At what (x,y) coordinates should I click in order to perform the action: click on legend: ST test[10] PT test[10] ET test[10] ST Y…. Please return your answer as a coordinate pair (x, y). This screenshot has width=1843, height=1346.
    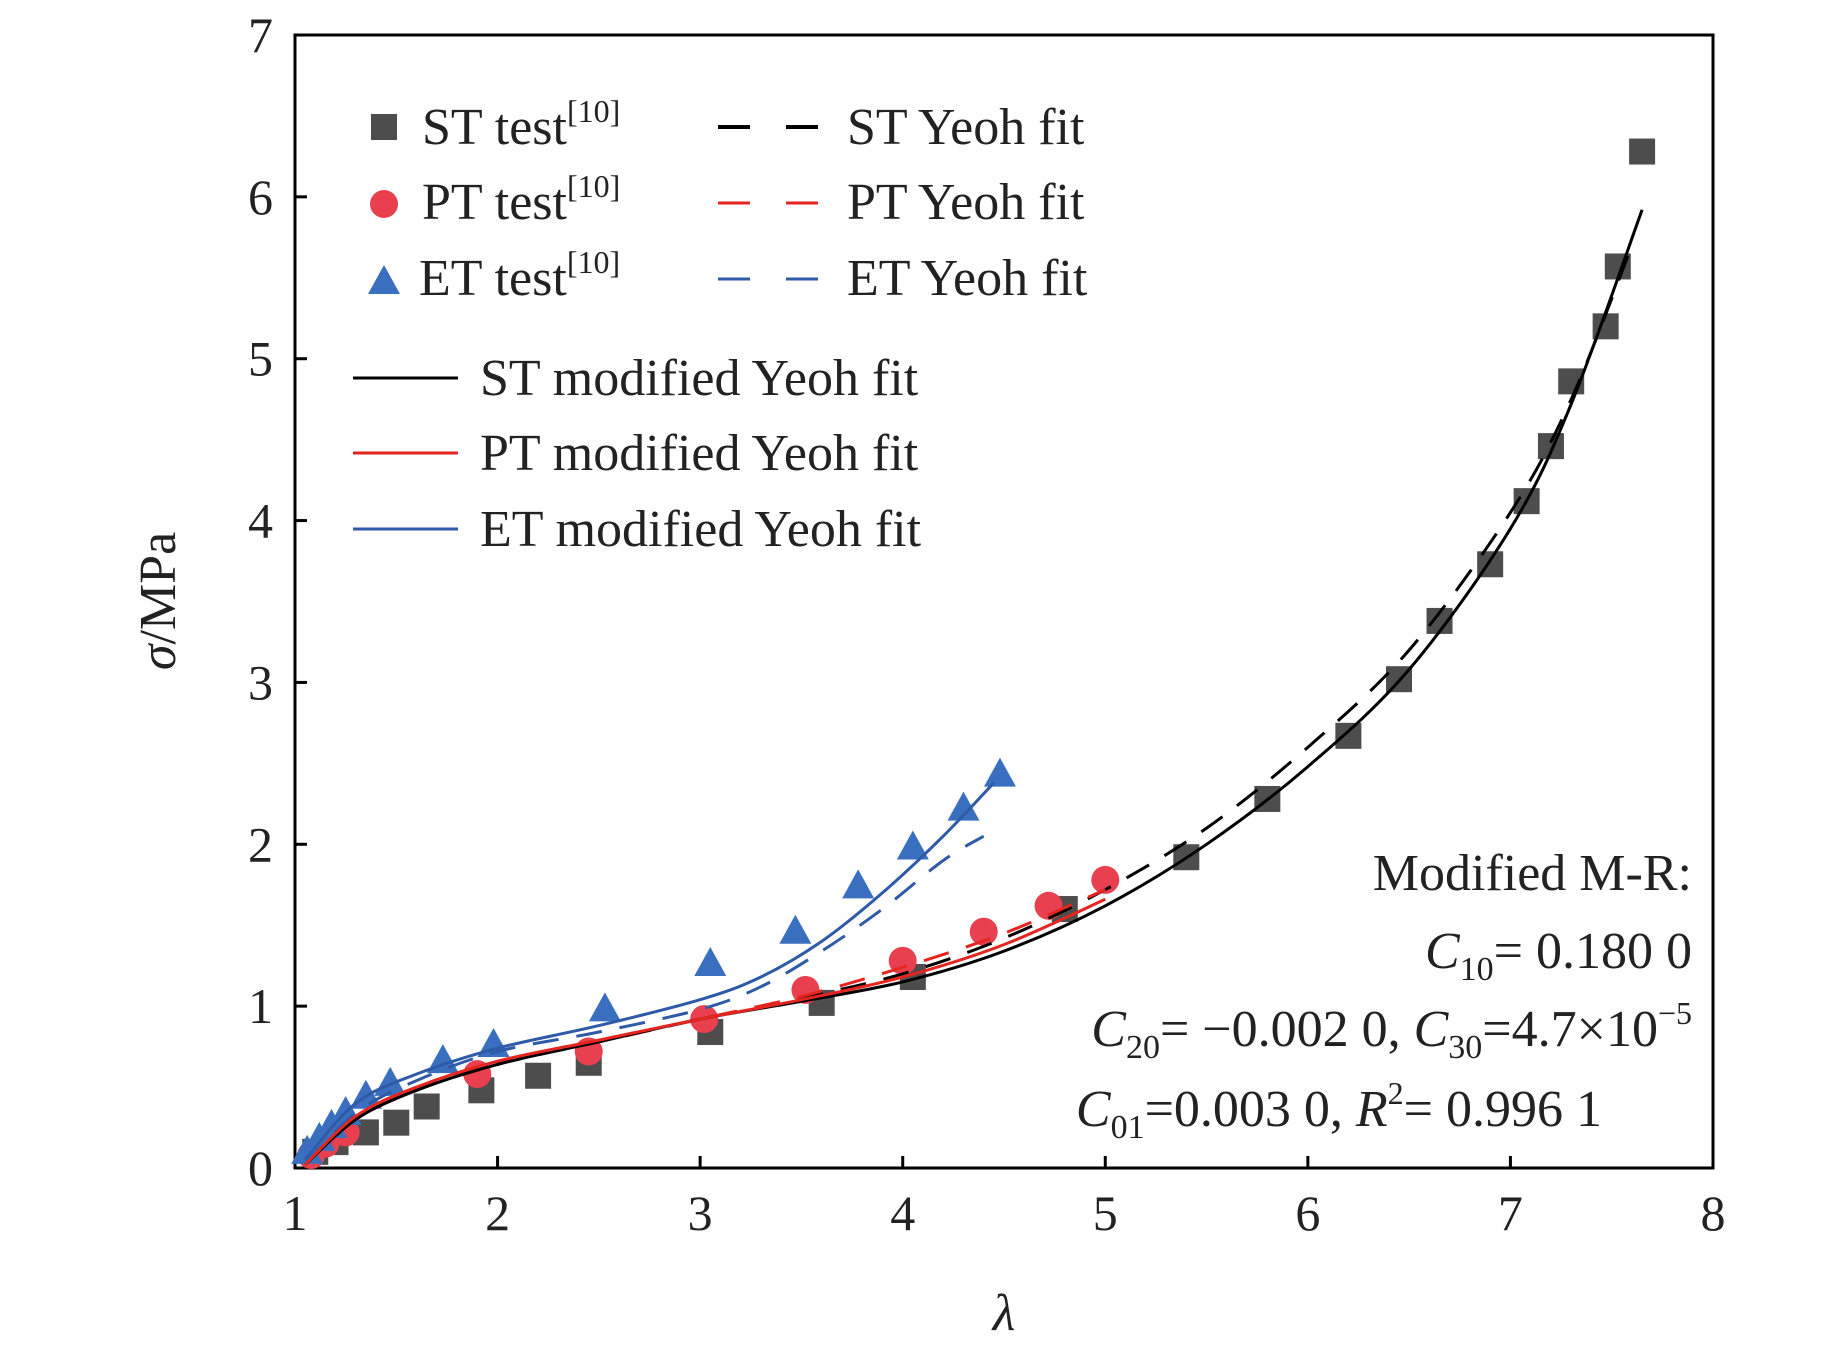
    Looking at the image, I should click on (720, 325).